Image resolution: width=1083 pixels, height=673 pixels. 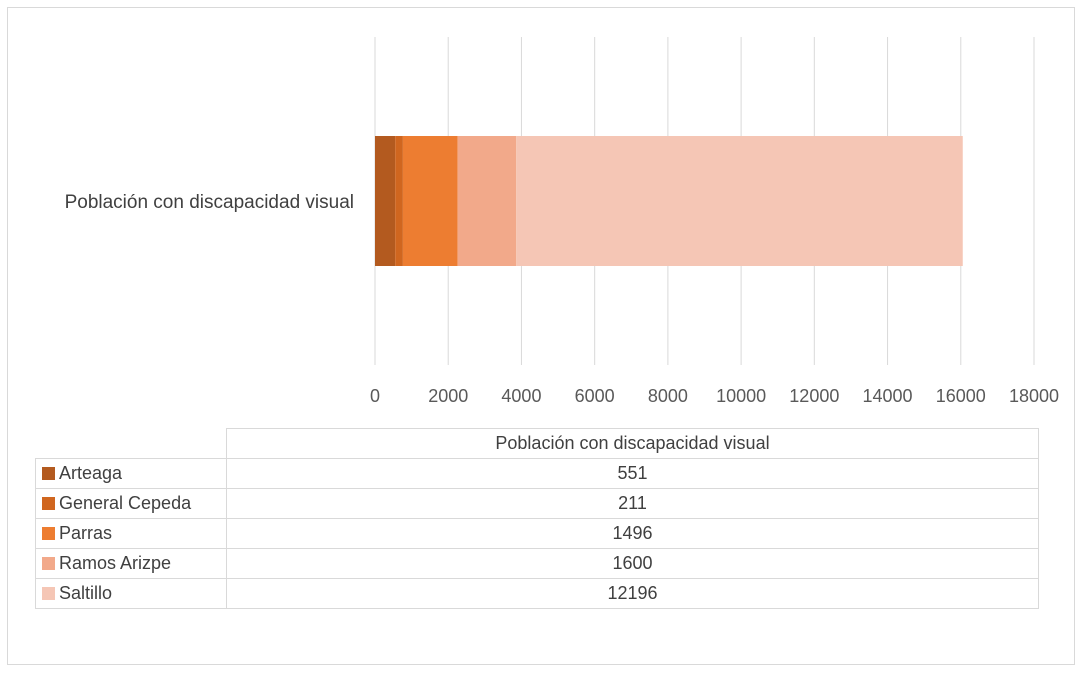 I want to click on bar-segment-general-cepeda, so click(x=399, y=201).